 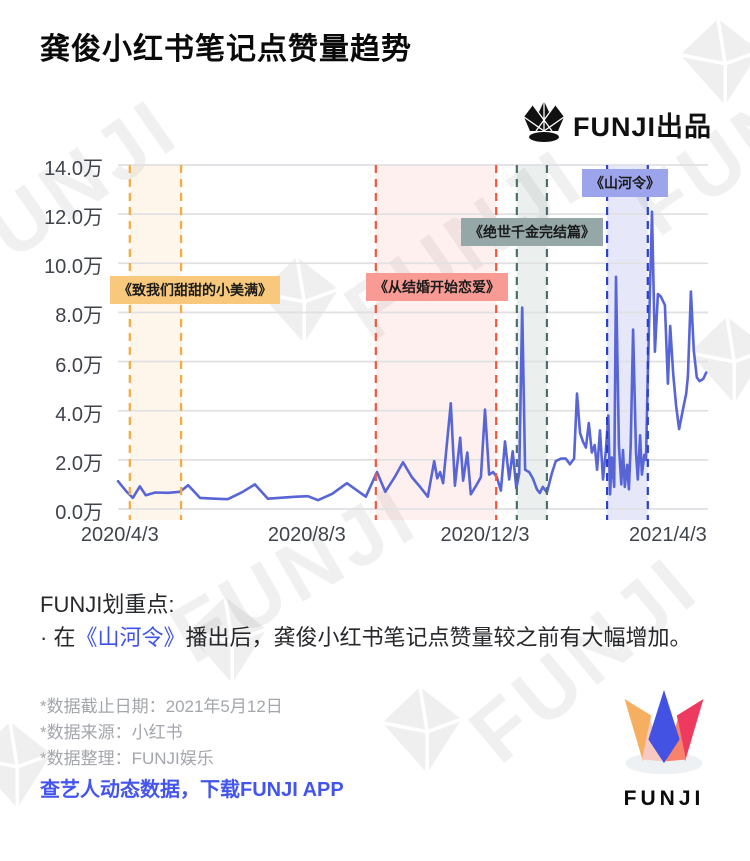 I want to click on brand-label: FUNJI出品, so click(x=642, y=127).